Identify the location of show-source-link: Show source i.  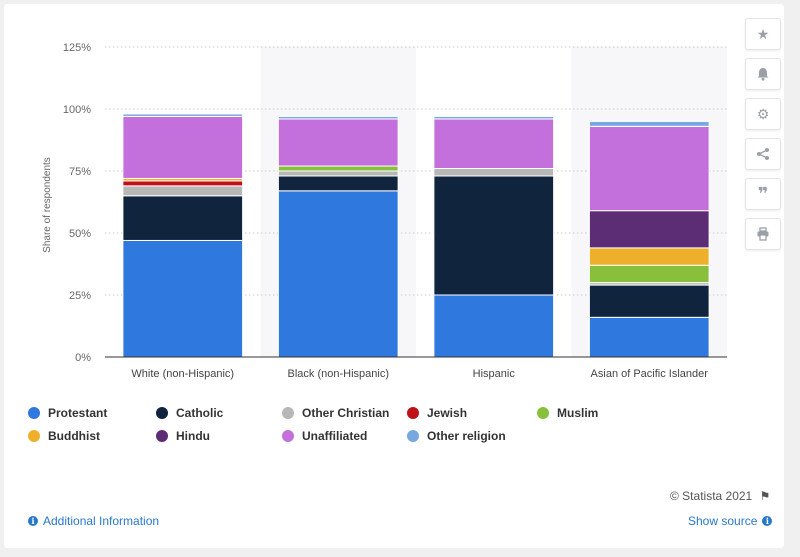
(730, 521).